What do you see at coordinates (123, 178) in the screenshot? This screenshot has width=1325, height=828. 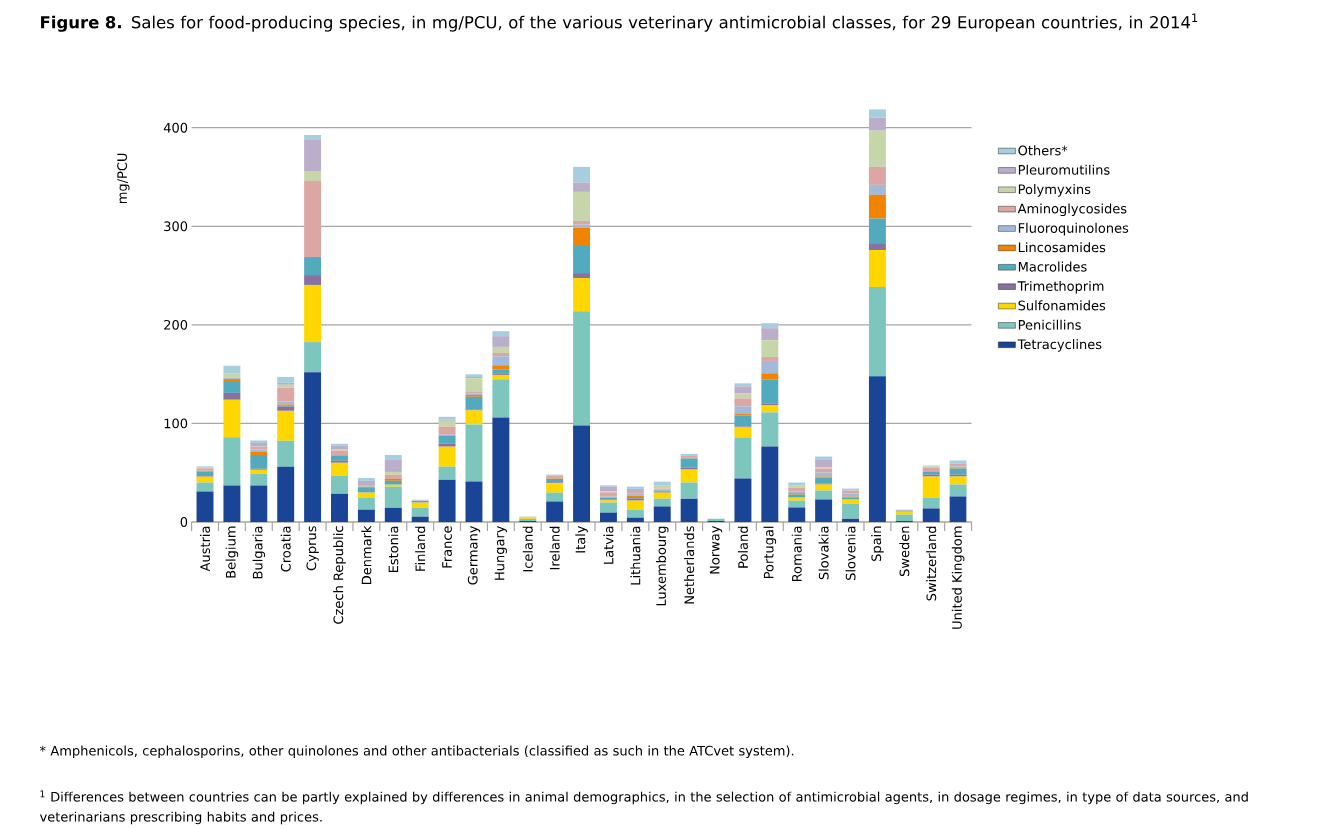 I see `y-axis-title: mg/PCU` at bounding box center [123, 178].